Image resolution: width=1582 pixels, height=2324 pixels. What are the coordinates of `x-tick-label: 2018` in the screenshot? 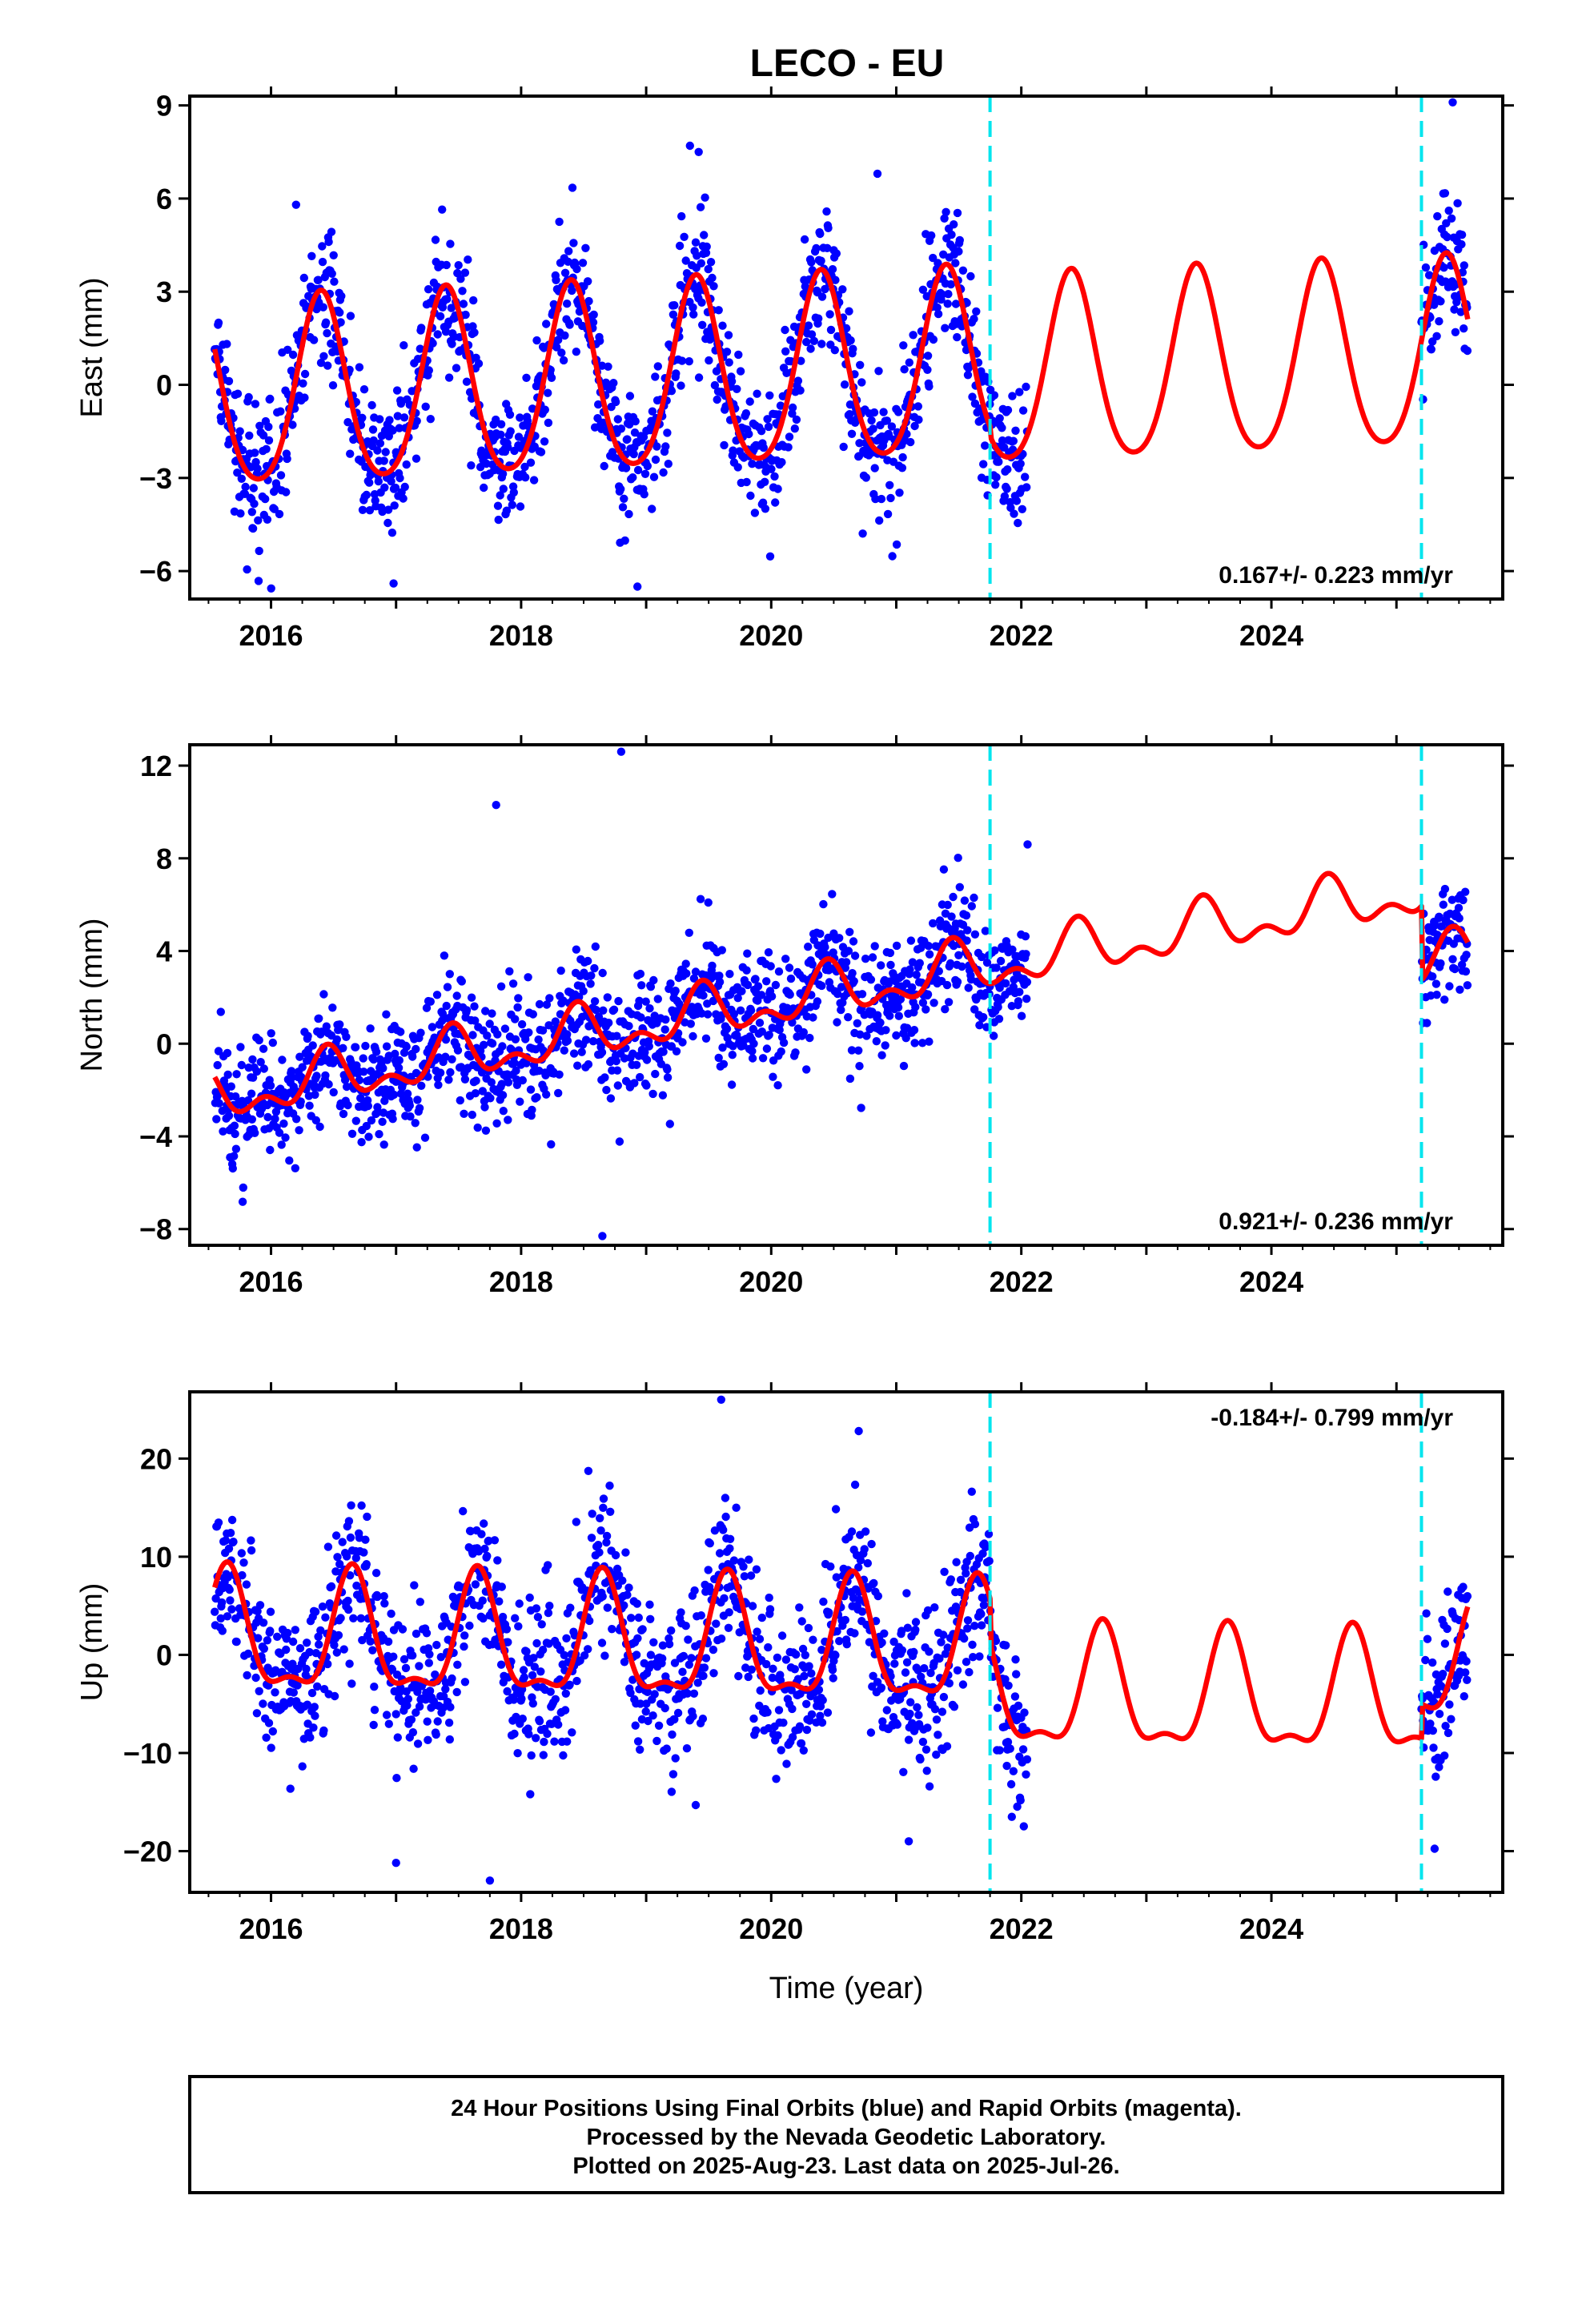 It's located at (521, 1929).